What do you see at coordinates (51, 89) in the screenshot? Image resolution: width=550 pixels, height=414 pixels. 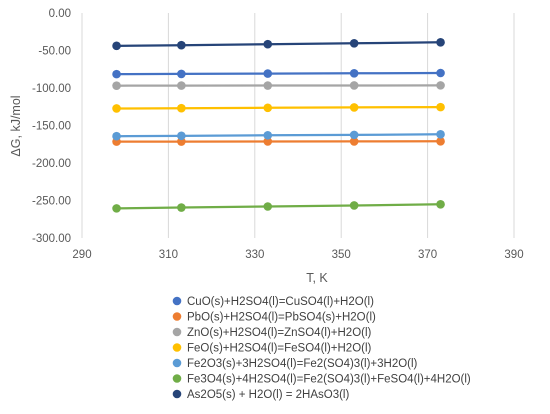 I see `y-tick-label: -100.00` at bounding box center [51, 89].